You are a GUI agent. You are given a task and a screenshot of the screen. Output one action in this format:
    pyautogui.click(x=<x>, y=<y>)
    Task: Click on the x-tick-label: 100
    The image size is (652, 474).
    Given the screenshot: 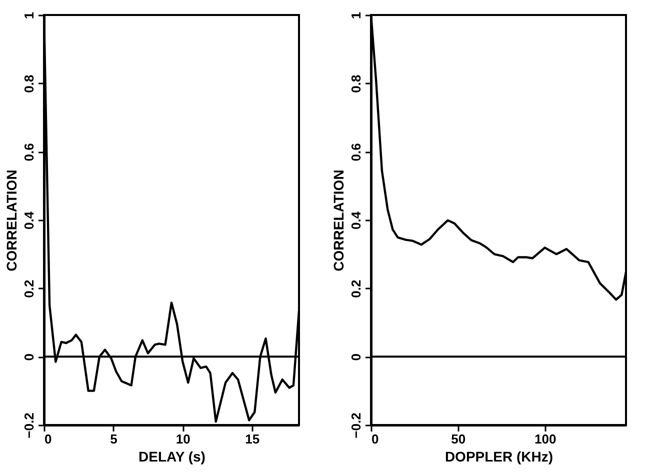 What is the action you would take?
    pyautogui.click(x=545, y=439)
    